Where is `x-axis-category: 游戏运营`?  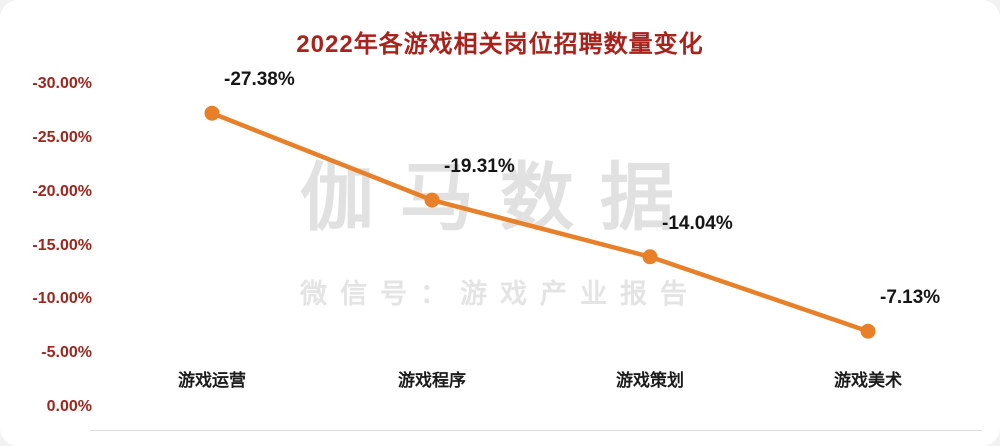
x-axis-category: 游戏运营 is located at coordinates (212, 380).